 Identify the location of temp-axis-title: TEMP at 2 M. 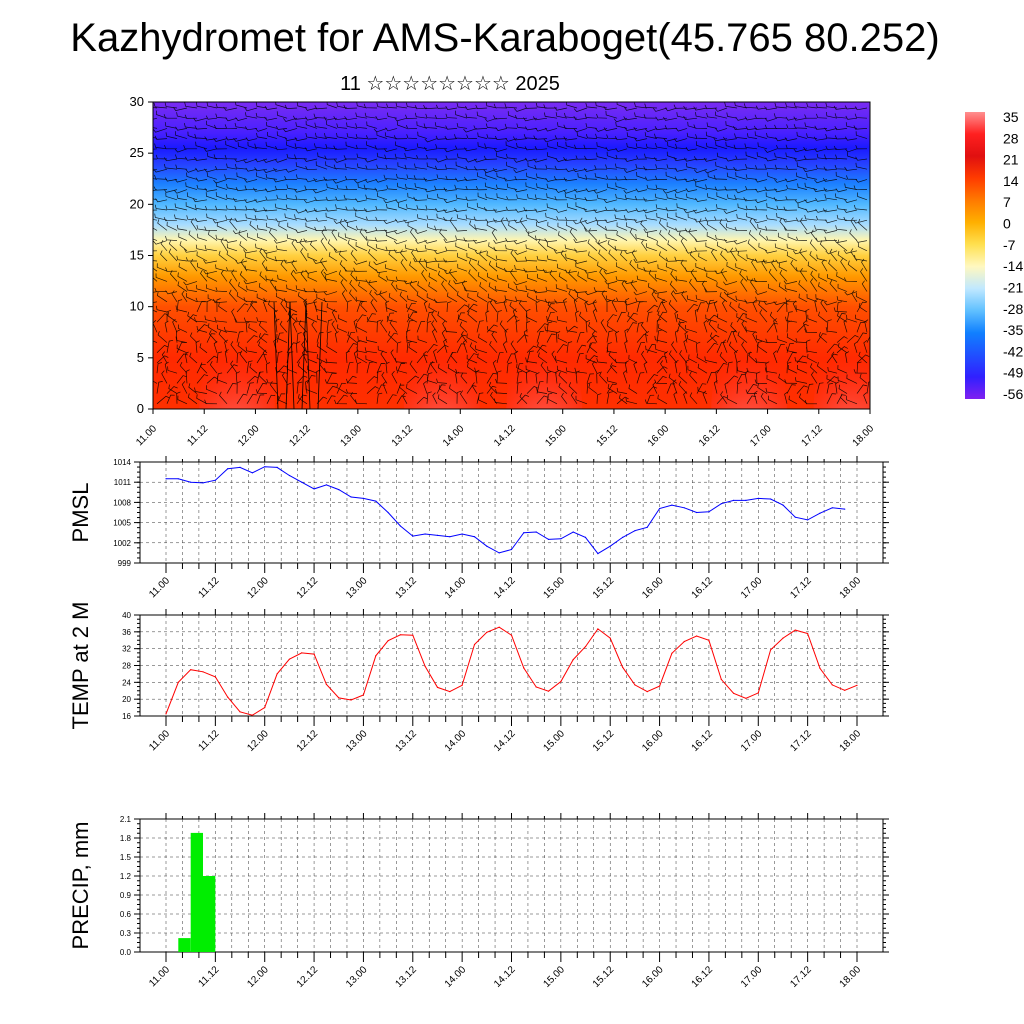
(80, 666).